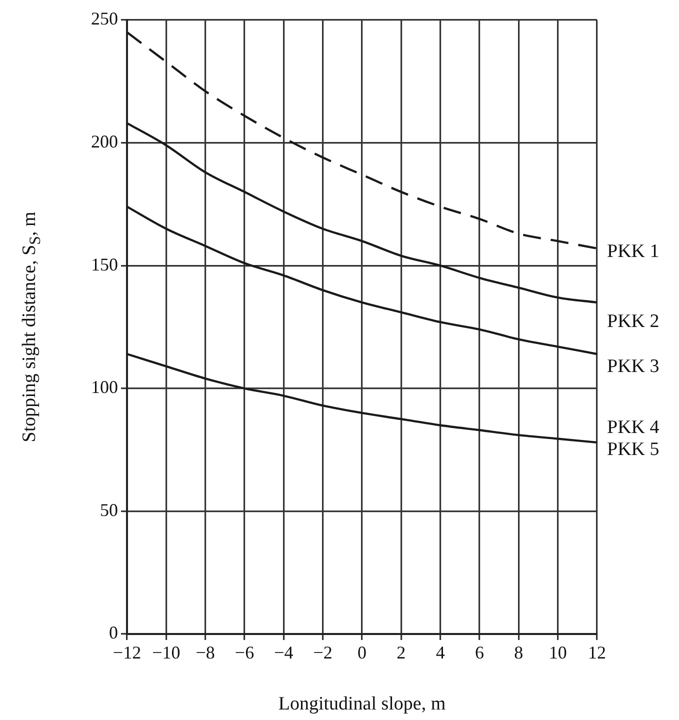 The image size is (679, 720). What do you see at coordinates (205, 652) in the screenshot?
I see `x-tick-label: −8` at bounding box center [205, 652].